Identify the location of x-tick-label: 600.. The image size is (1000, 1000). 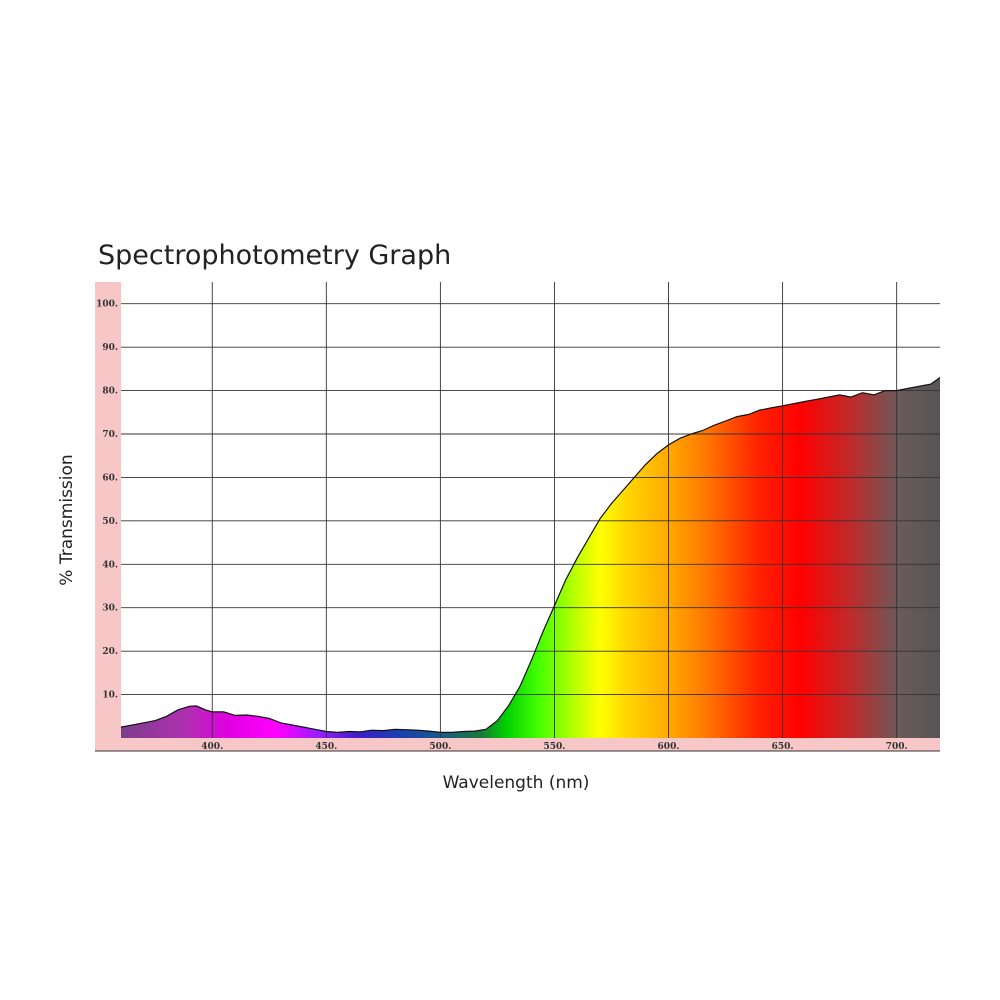
(669, 747).